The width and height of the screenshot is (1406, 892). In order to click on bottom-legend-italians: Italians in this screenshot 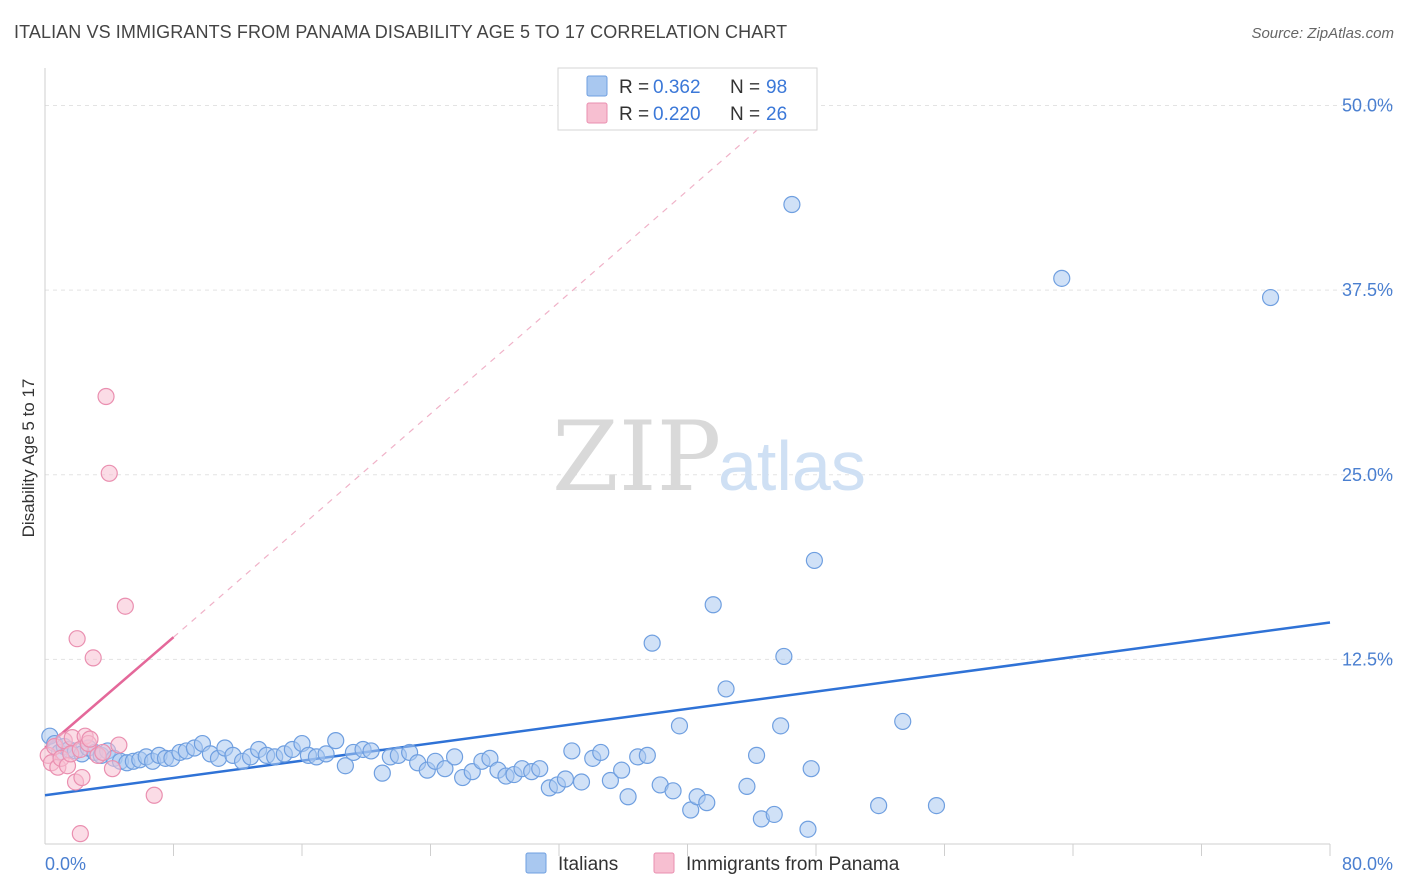, I will do `click(588, 864)`.